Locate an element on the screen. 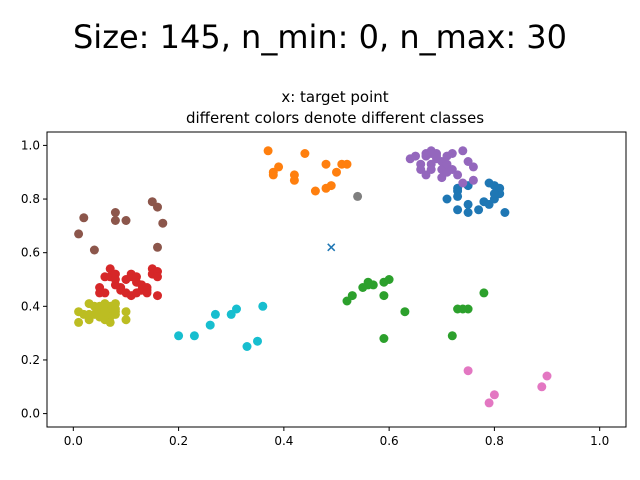 The height and width of the screenshot is (480, 640). scatter-point-s0-p17 is located at coordinates (494, 194).